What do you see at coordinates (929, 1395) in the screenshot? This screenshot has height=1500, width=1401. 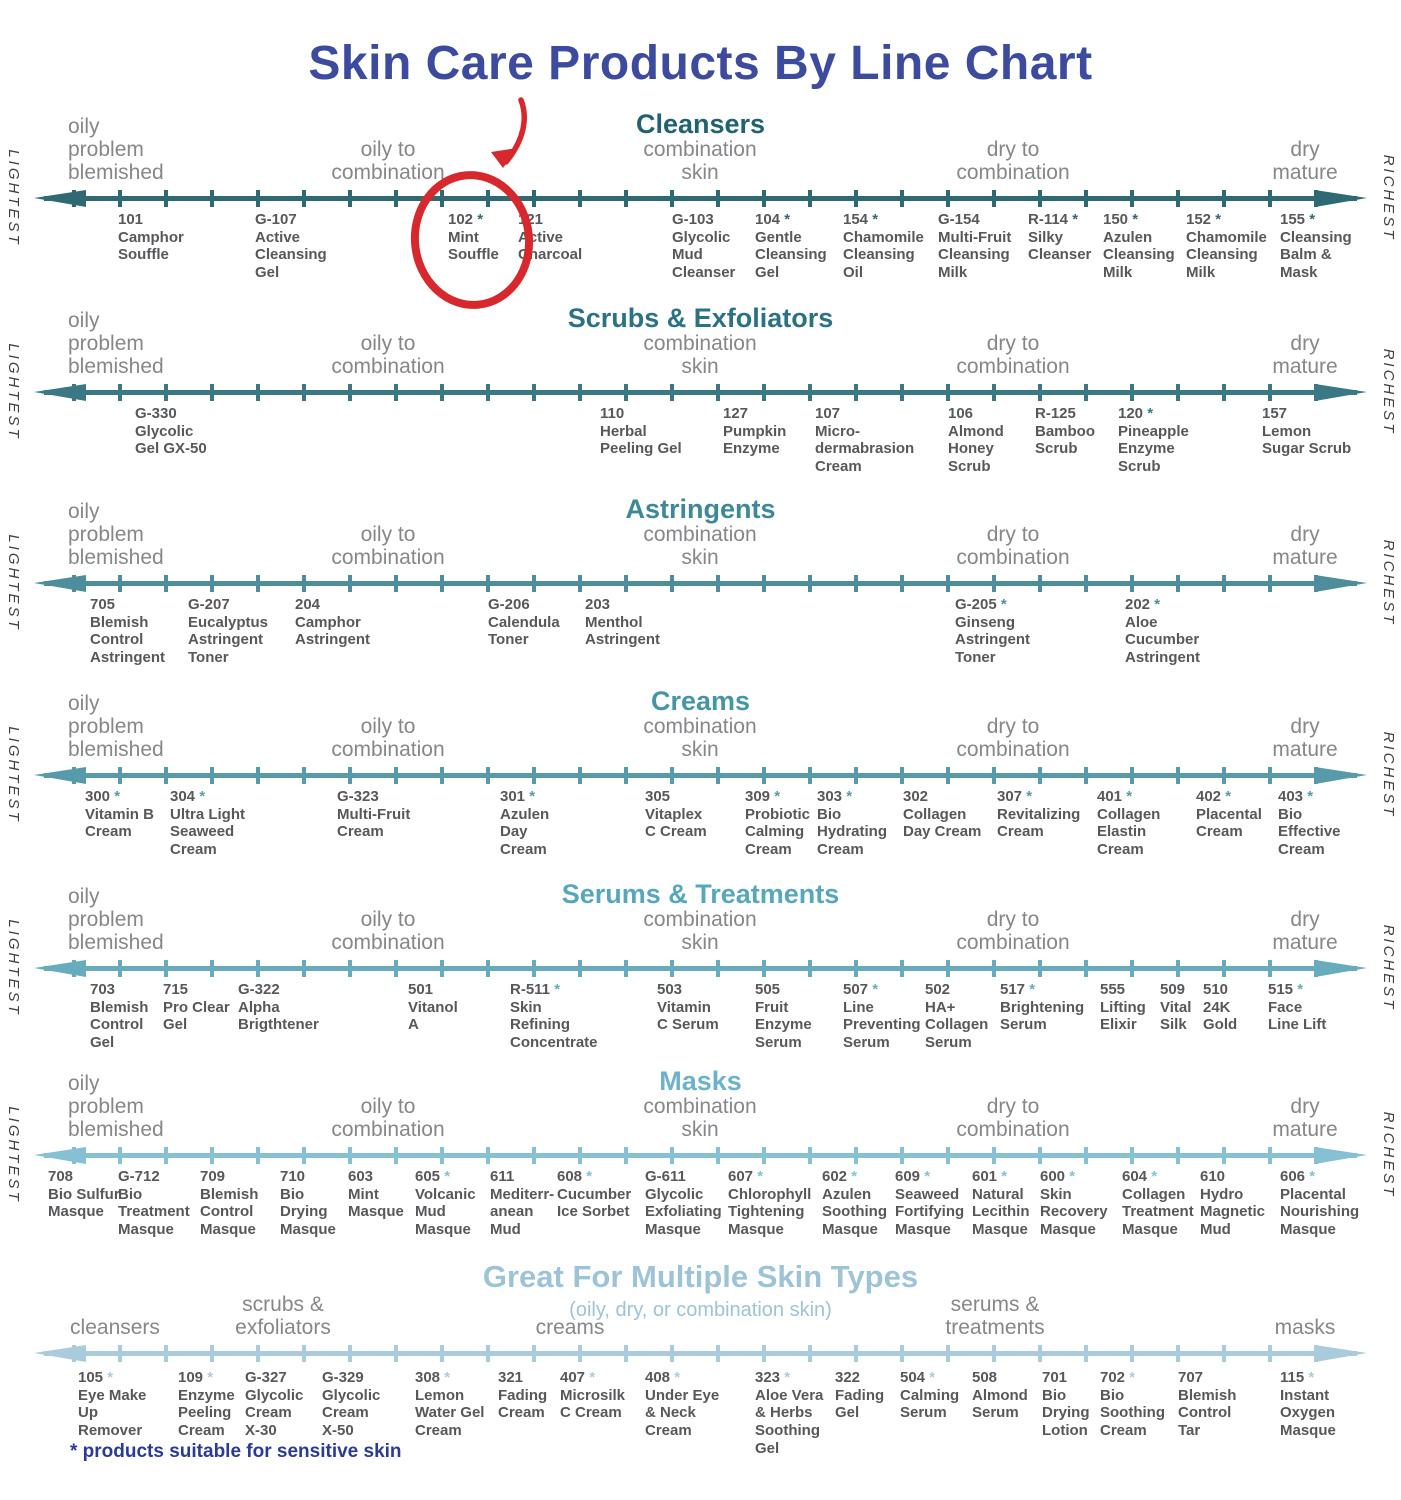 I see `product-504: 504 * Calming Serum` at bounding box center [929, 1395].